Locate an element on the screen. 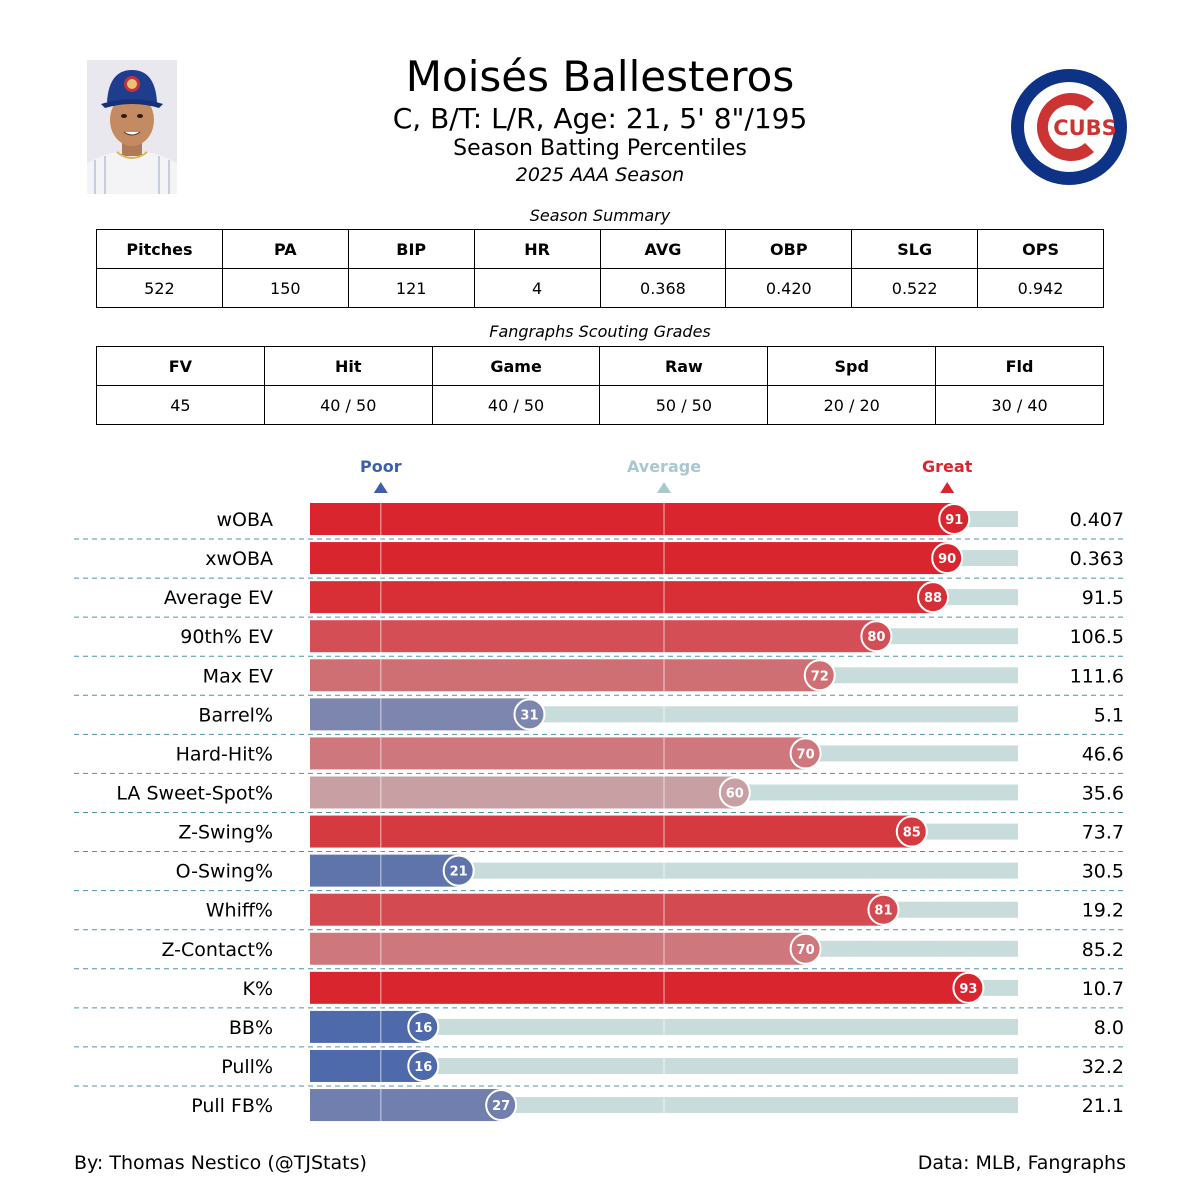 This screenshot has height=1200, width=1200. summary-header-cell: OPS is located at coordinates (1040, 249).